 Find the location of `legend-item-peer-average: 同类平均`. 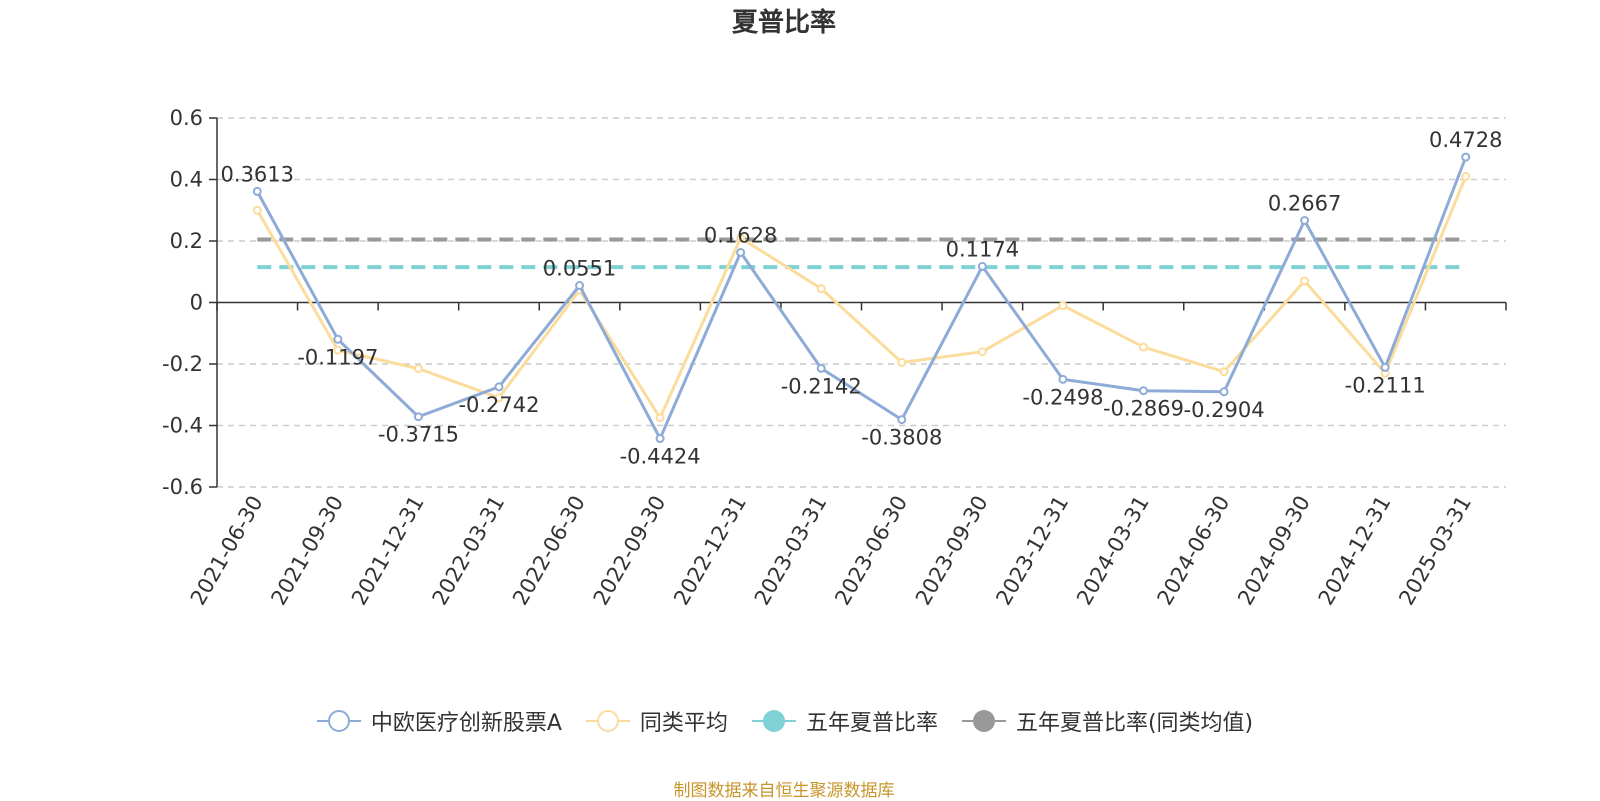

legend-item-peer-average: 同类平均 is located at coordinates (656, 721).